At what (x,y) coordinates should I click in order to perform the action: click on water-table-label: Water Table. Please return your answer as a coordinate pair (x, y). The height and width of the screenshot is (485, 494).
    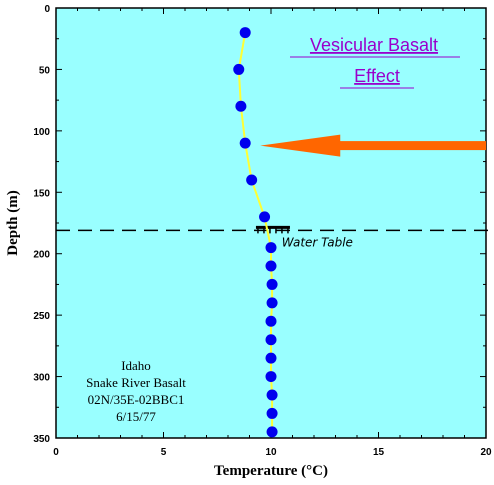
    Looking at the image, I should click on (317, 242).